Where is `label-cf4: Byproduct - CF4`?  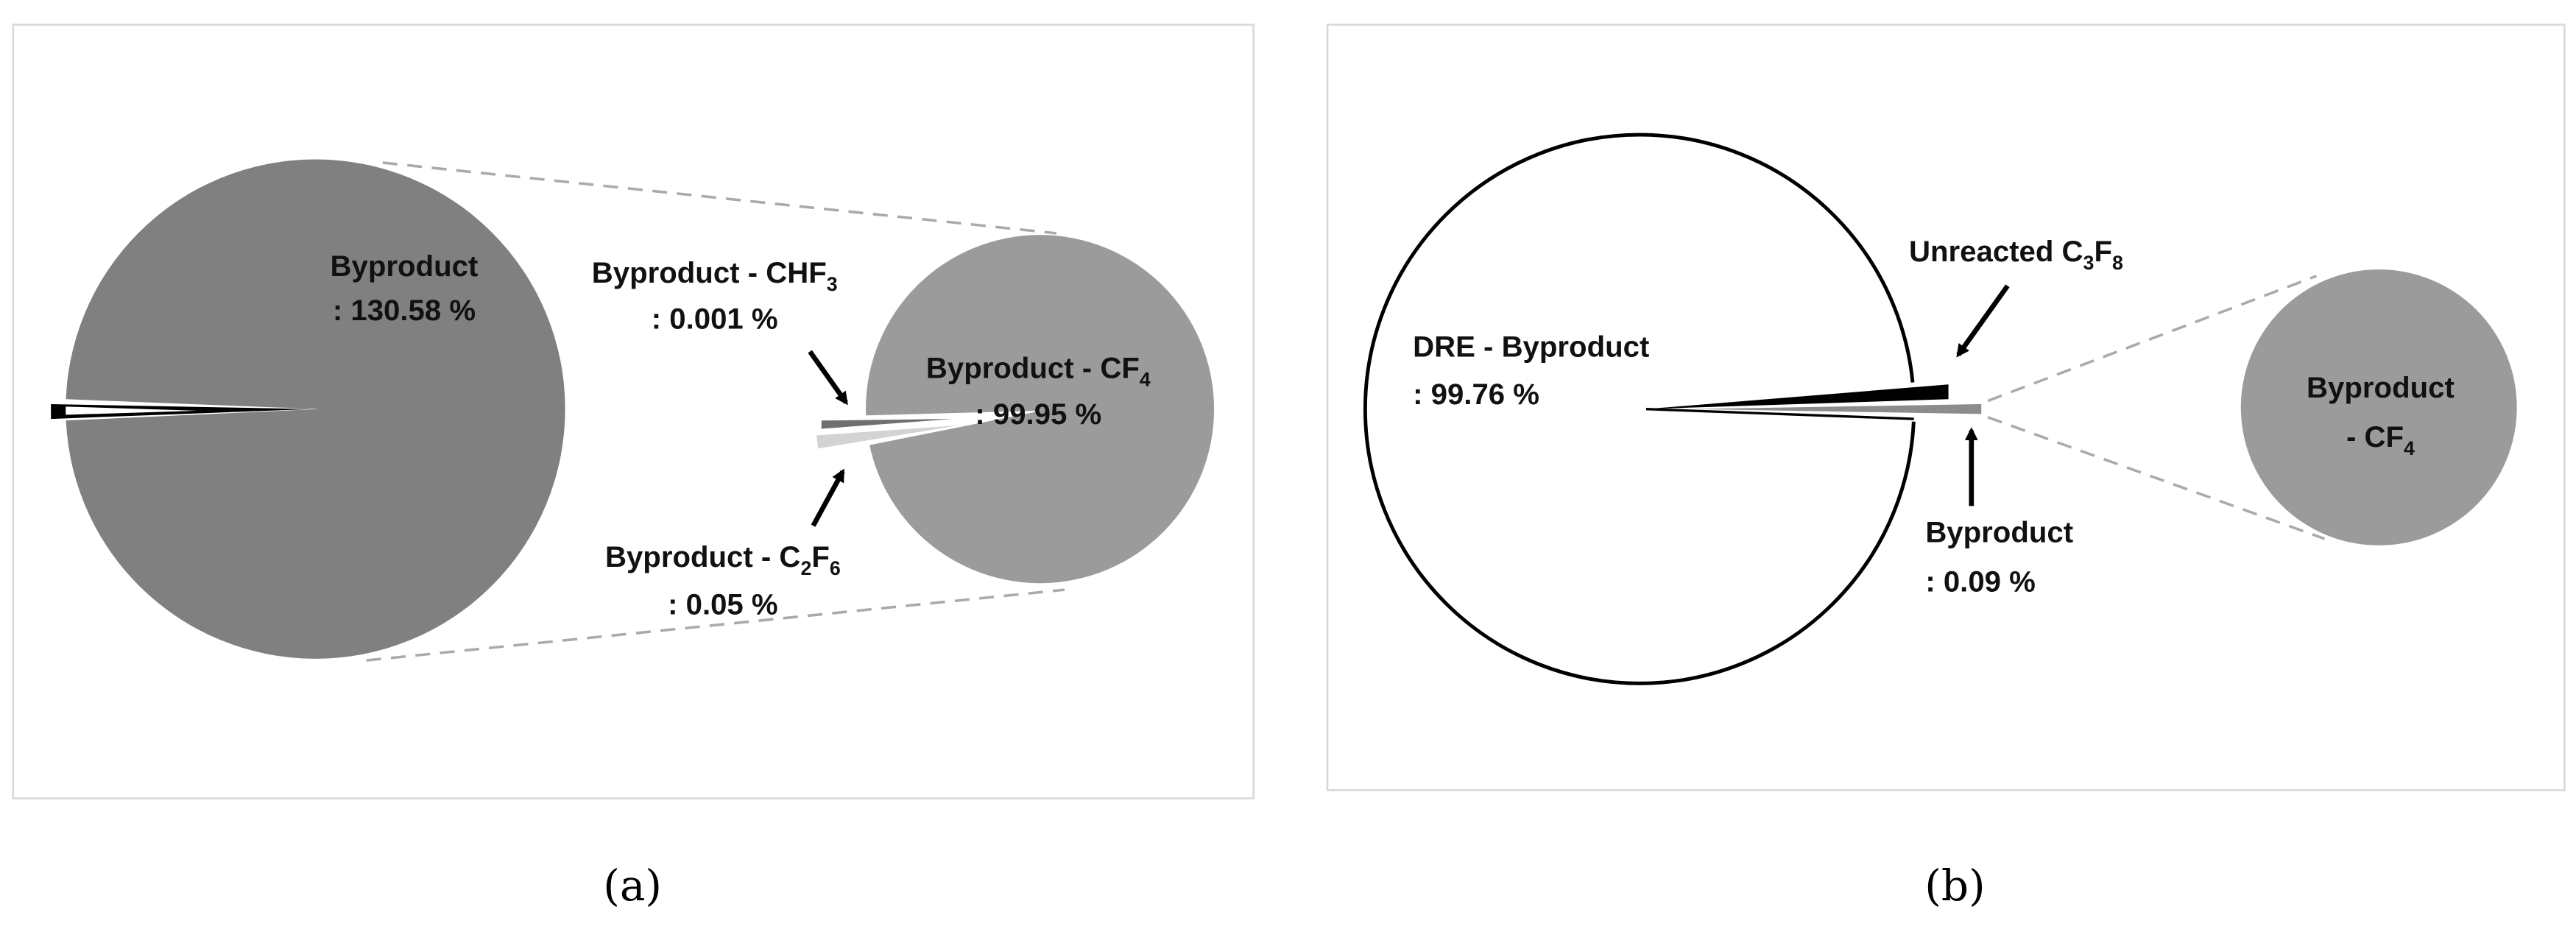 label-cf4: Byproduct - CF4 is located at coordinates (1038, 370).